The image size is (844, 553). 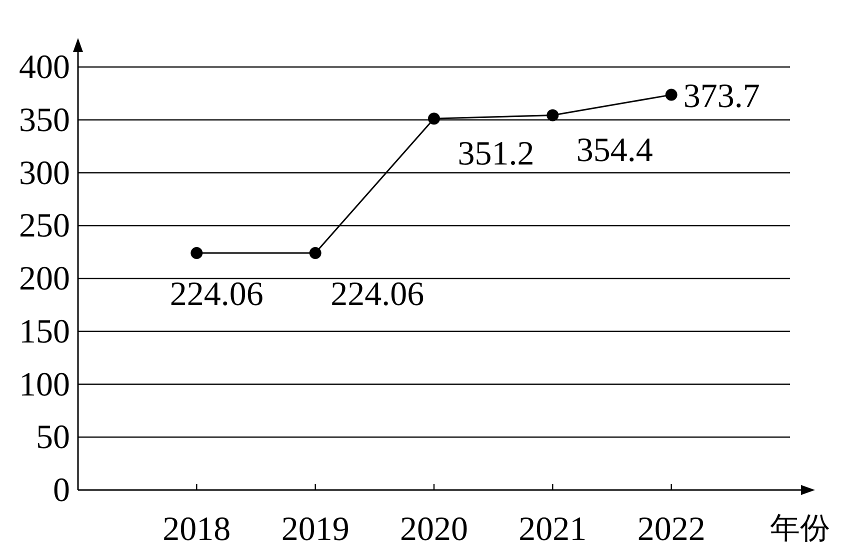 What do you see at coordinates (196, 529) in the screenshot?
I see `x-tick-label: 2018` at bounding box center [196, 529].